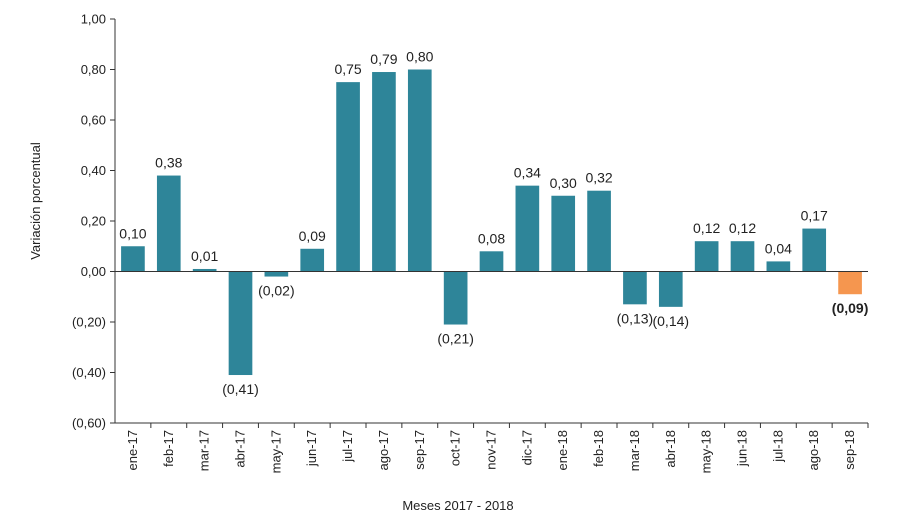 Image resolution: width=906 pixels, height=524 pixels. What do you see at coordinates (275, 451) in the screenshot?
I see `x-tick-label: may-17` at bounding box center [275, 451].